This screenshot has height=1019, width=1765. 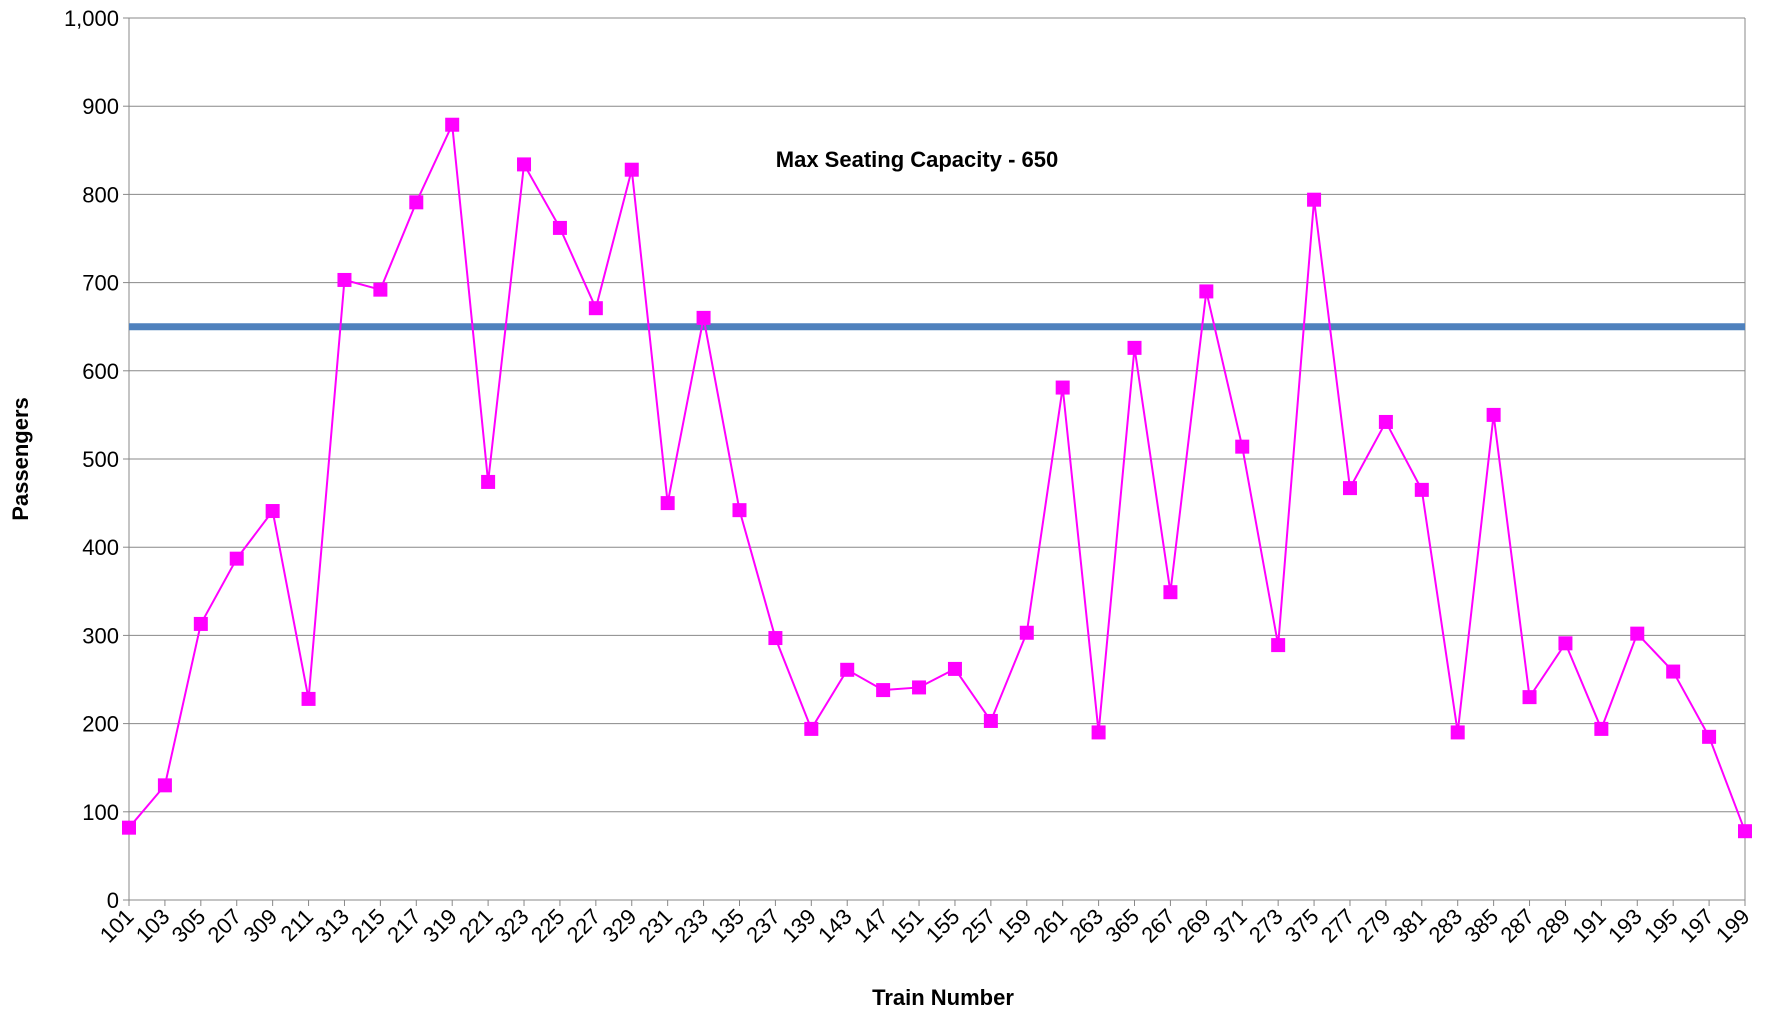 What do you see at coordinates (1051, 926) in the screenshot?
I see `x-tick-label: 261` at bounding box center [1051, 926].